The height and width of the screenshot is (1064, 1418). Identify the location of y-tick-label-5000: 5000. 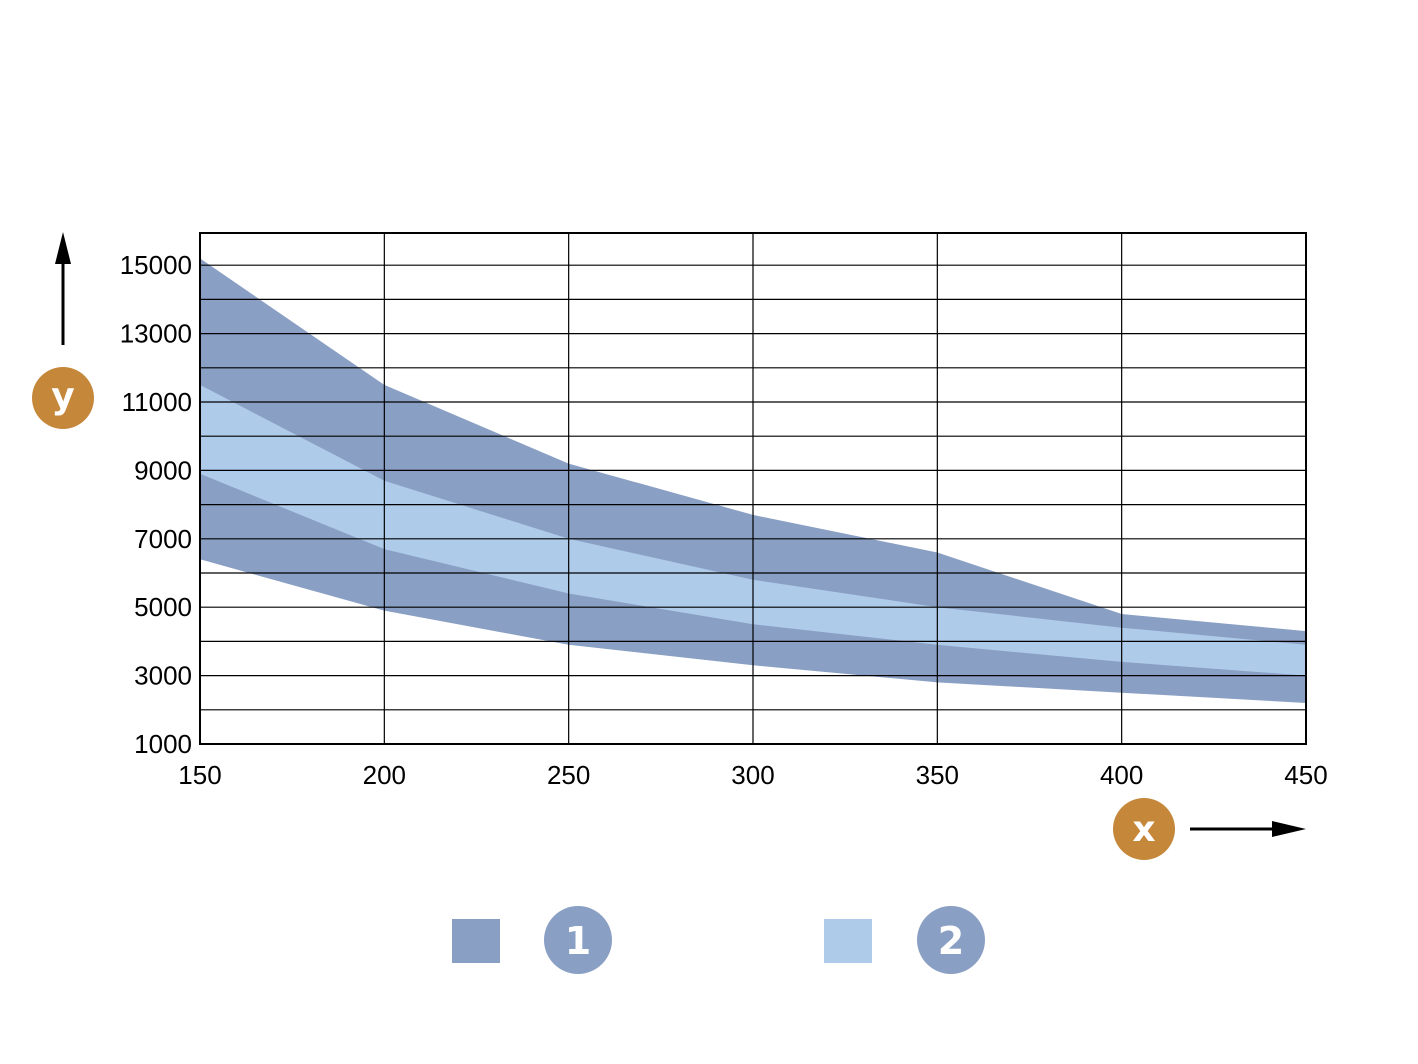
(163, 607).